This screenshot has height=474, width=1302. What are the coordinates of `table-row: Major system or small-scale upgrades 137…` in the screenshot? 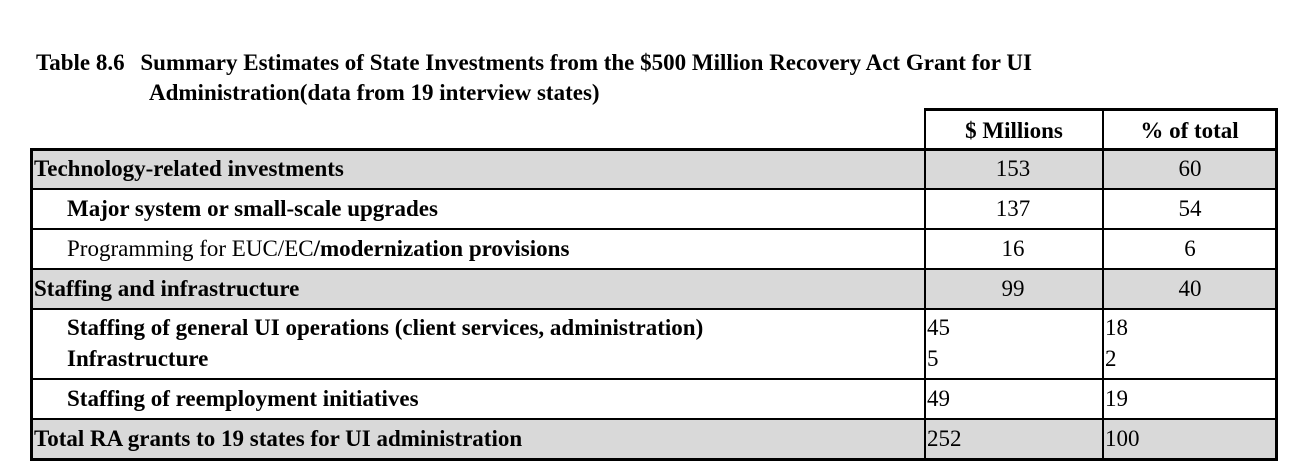 It's located at (654, 209).